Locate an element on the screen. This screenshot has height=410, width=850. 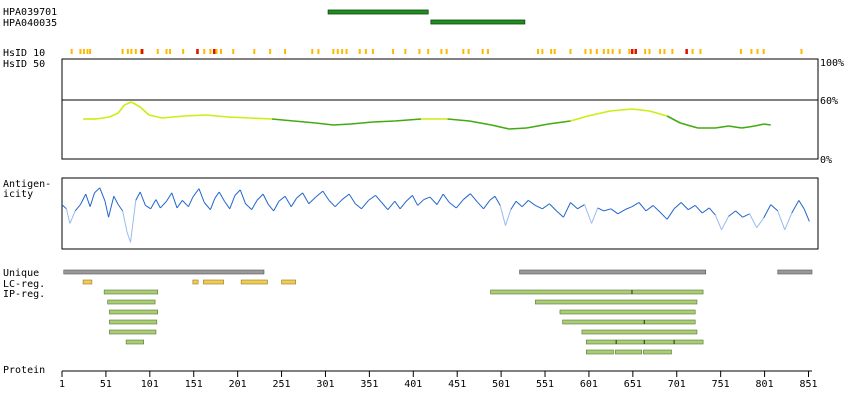
hsid50-tick-100: 100% is located at coordinates (832, 63).